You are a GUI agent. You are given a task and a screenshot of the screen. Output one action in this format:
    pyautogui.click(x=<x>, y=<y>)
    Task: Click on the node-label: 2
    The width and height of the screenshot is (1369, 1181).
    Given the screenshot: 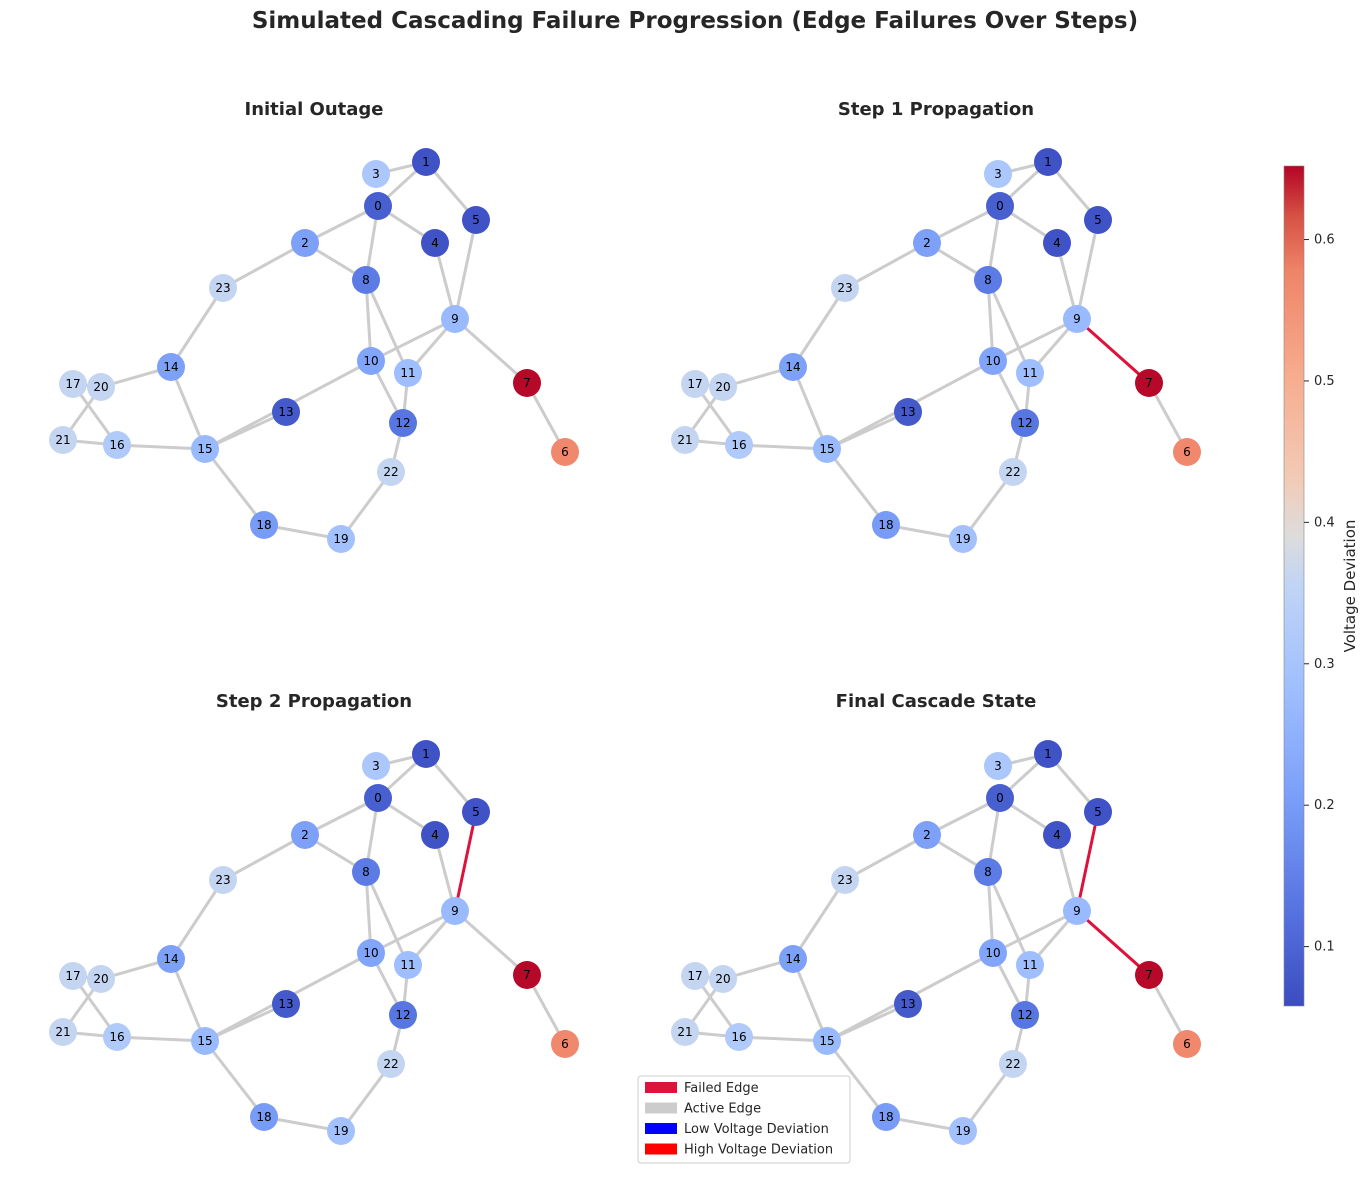 What is the action you would take?
    pyautogui.click(x=927, y=835)
    